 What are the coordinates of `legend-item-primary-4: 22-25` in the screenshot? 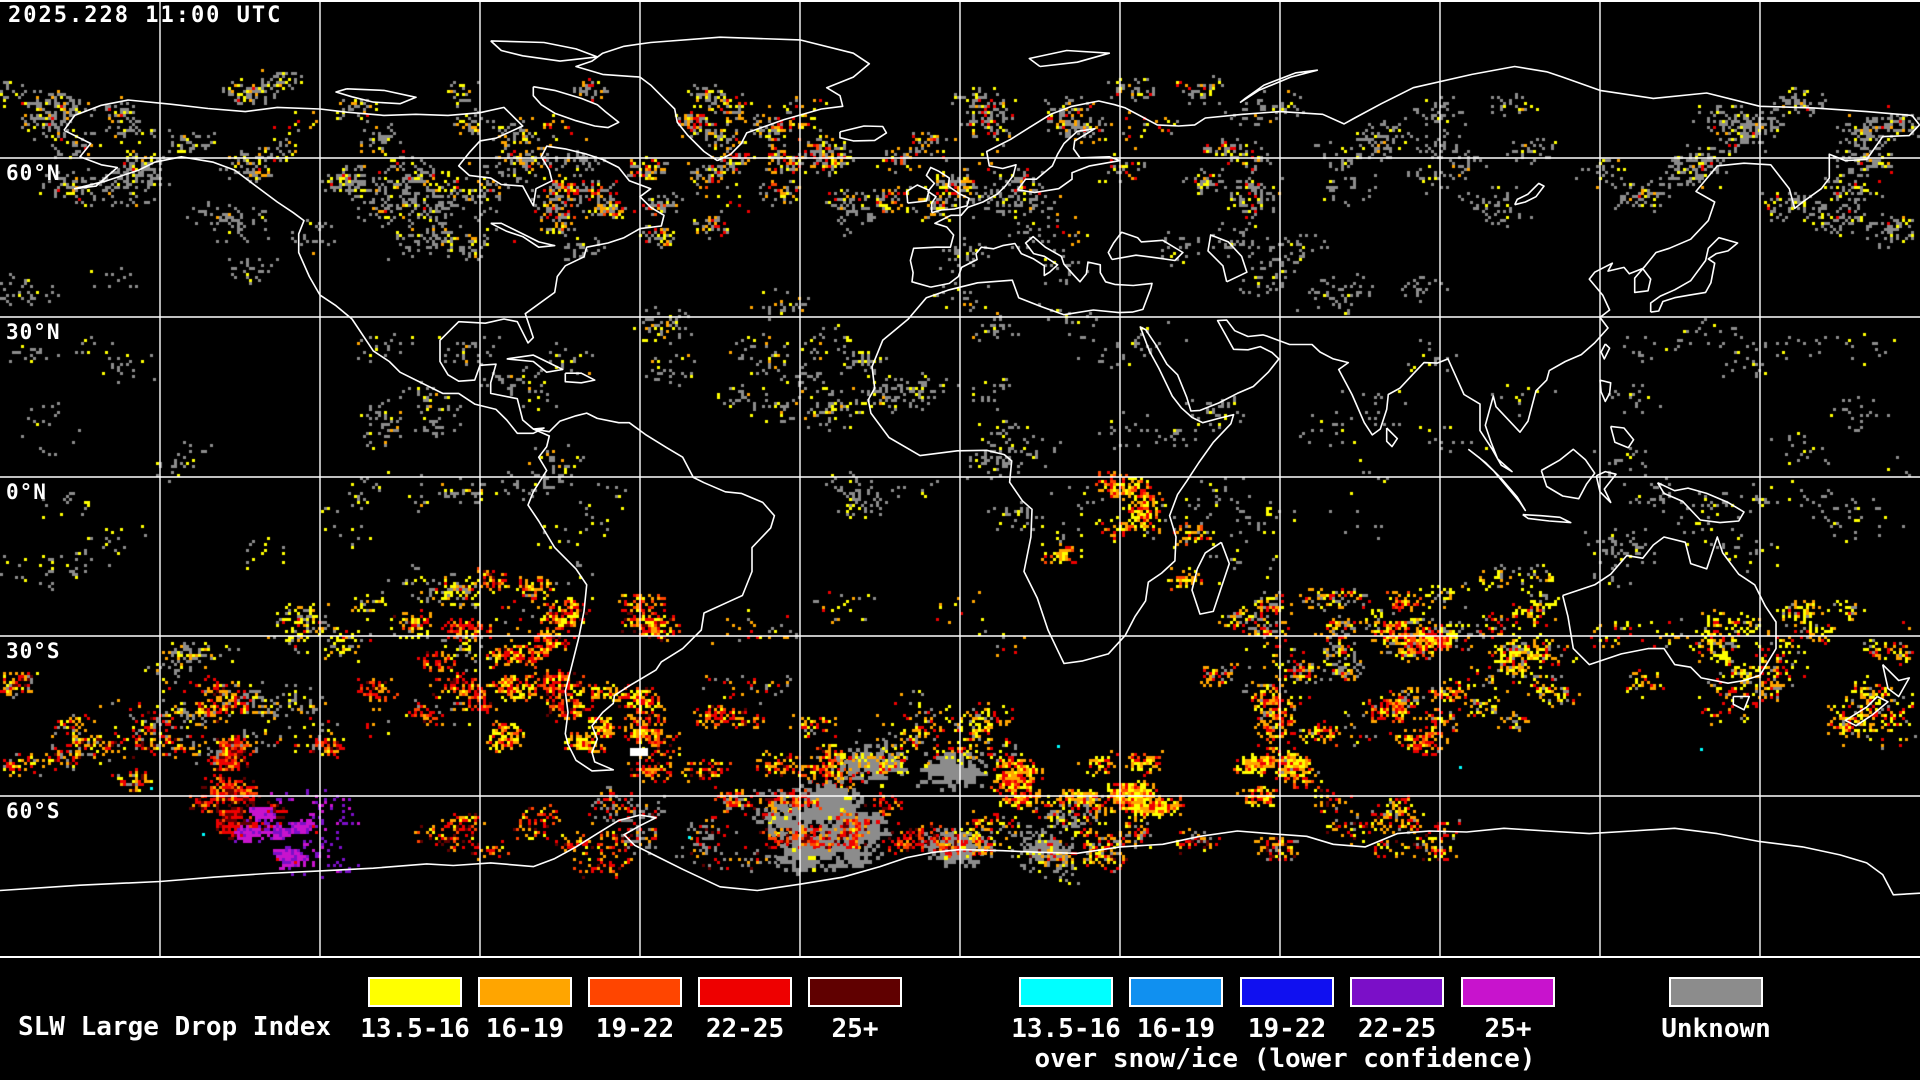 It's located at (745, 1010).